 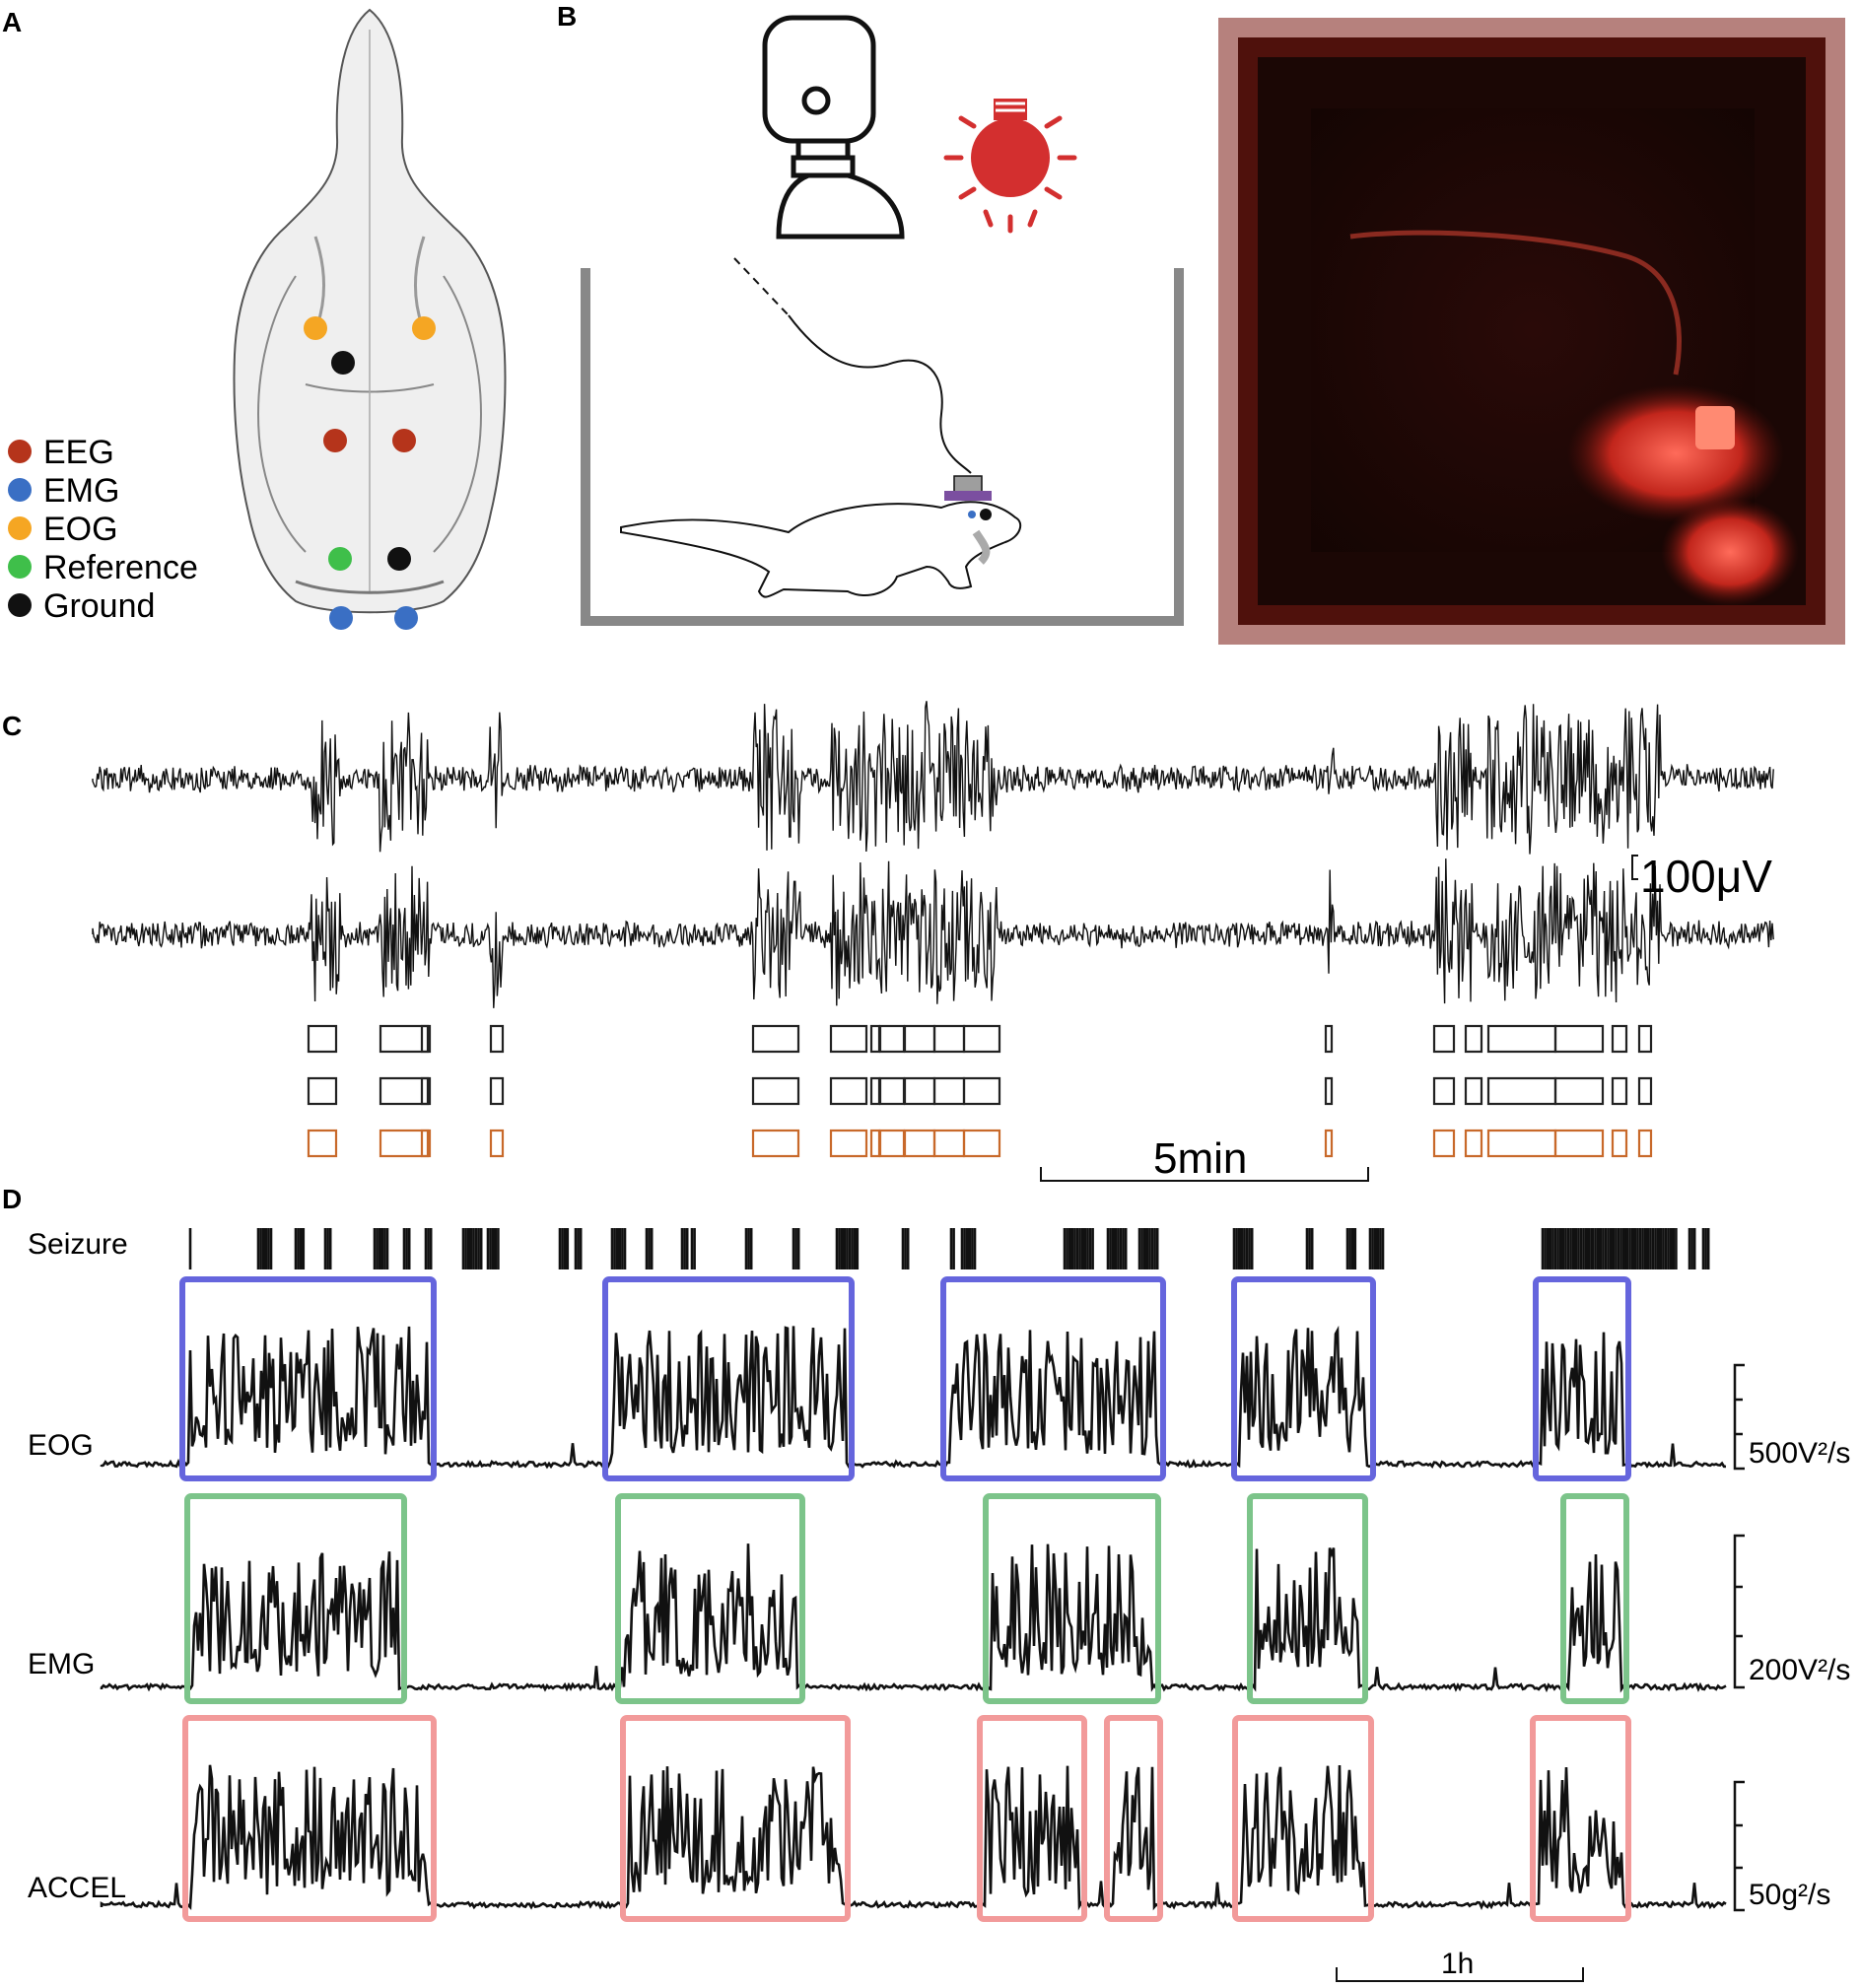 What do you see at coordinates (1781, 1846) in the screenshot?
I see `accel-scale-bar: 50g²/s` at bounding box center [1781, 1846].